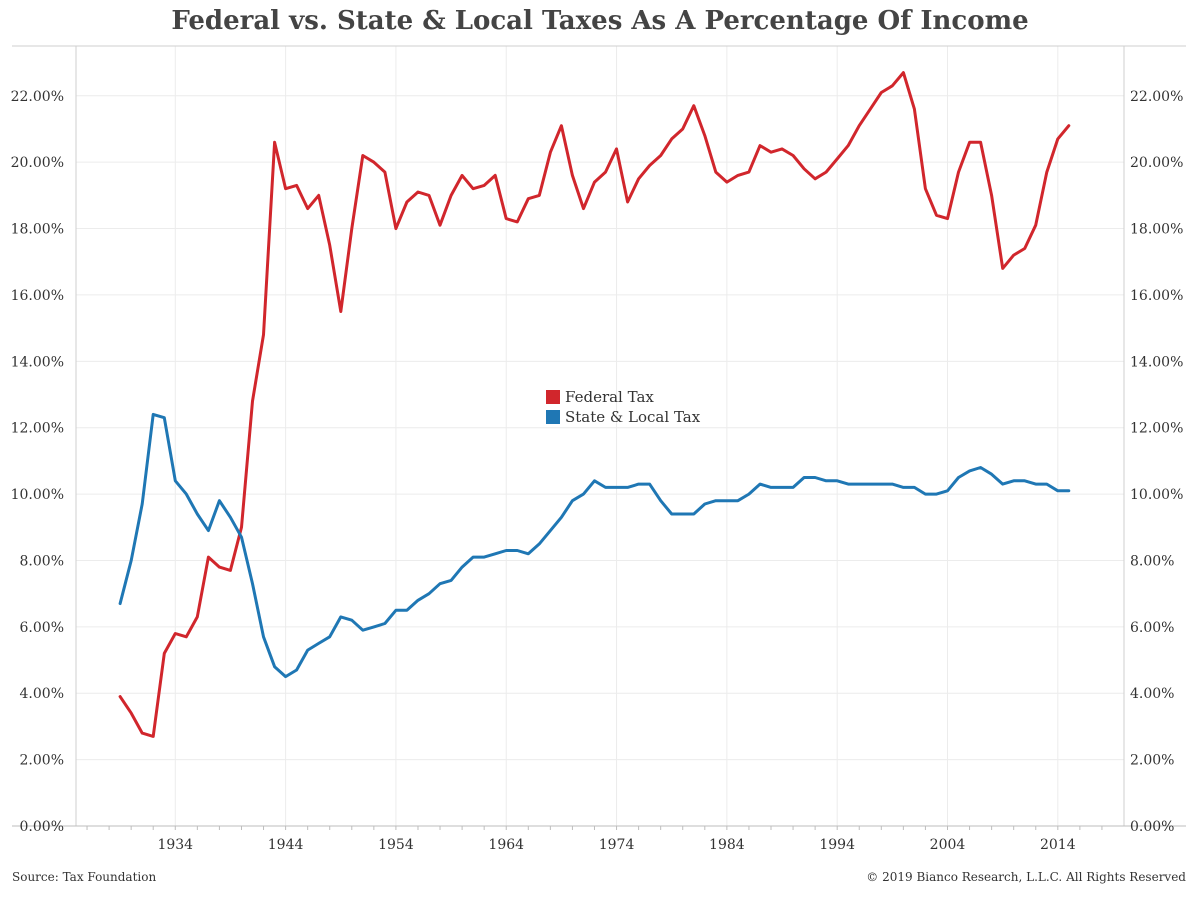  I want to click on x-tick-label: 1974, so click(617, 845).